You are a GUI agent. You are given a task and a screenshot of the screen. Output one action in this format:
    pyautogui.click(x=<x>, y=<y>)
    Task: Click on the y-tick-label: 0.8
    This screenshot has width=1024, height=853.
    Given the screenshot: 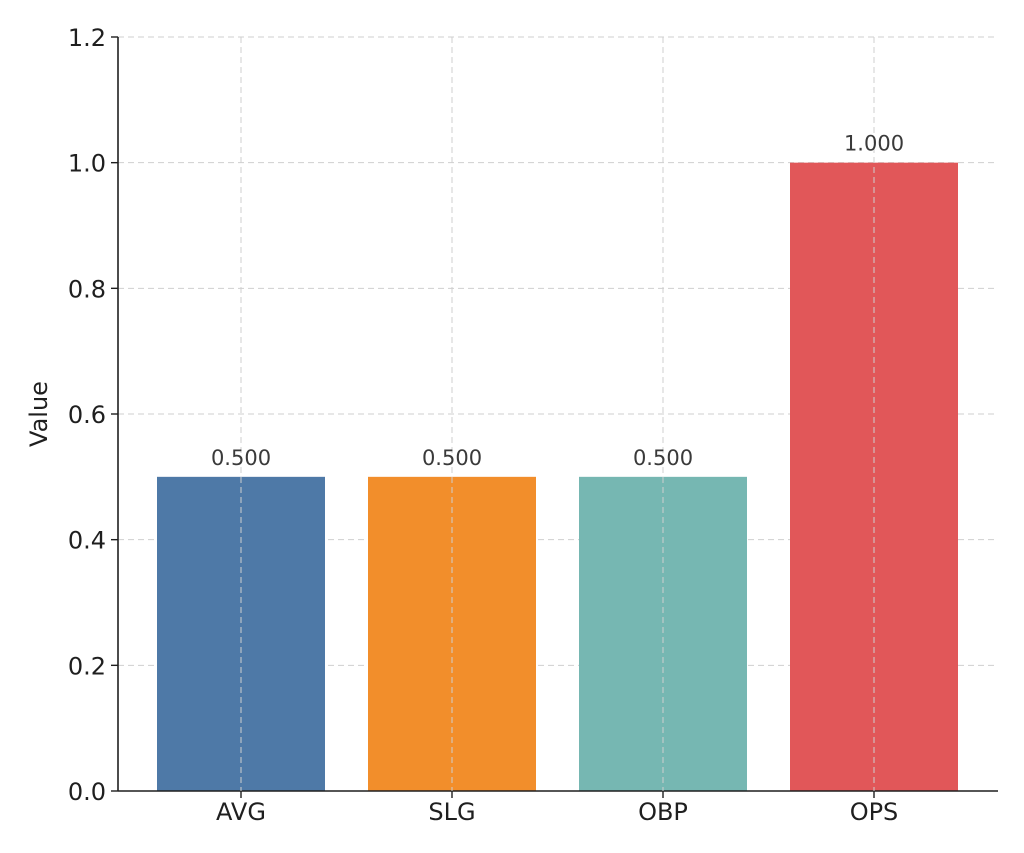 What is the action you would take?
    pyautogui.click(x=87, y=289)
    